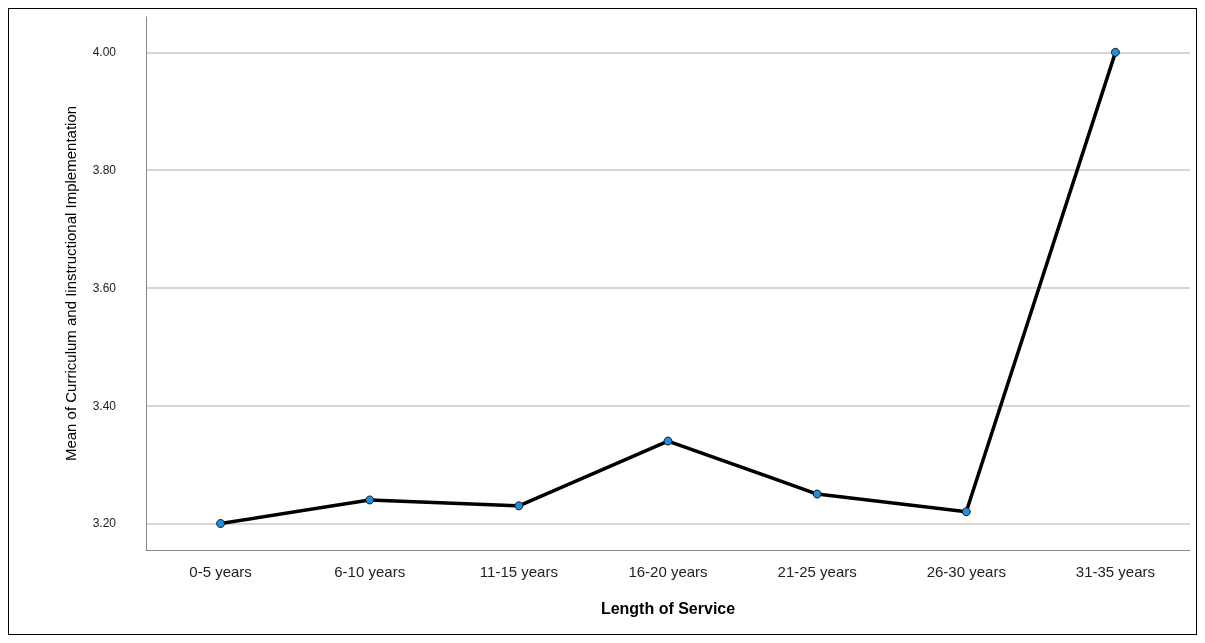  What do you see at coordinates (668, 571) in the screenshot?
I see `x-tick-label: 16-20 years` at bounding box center [668, 571].